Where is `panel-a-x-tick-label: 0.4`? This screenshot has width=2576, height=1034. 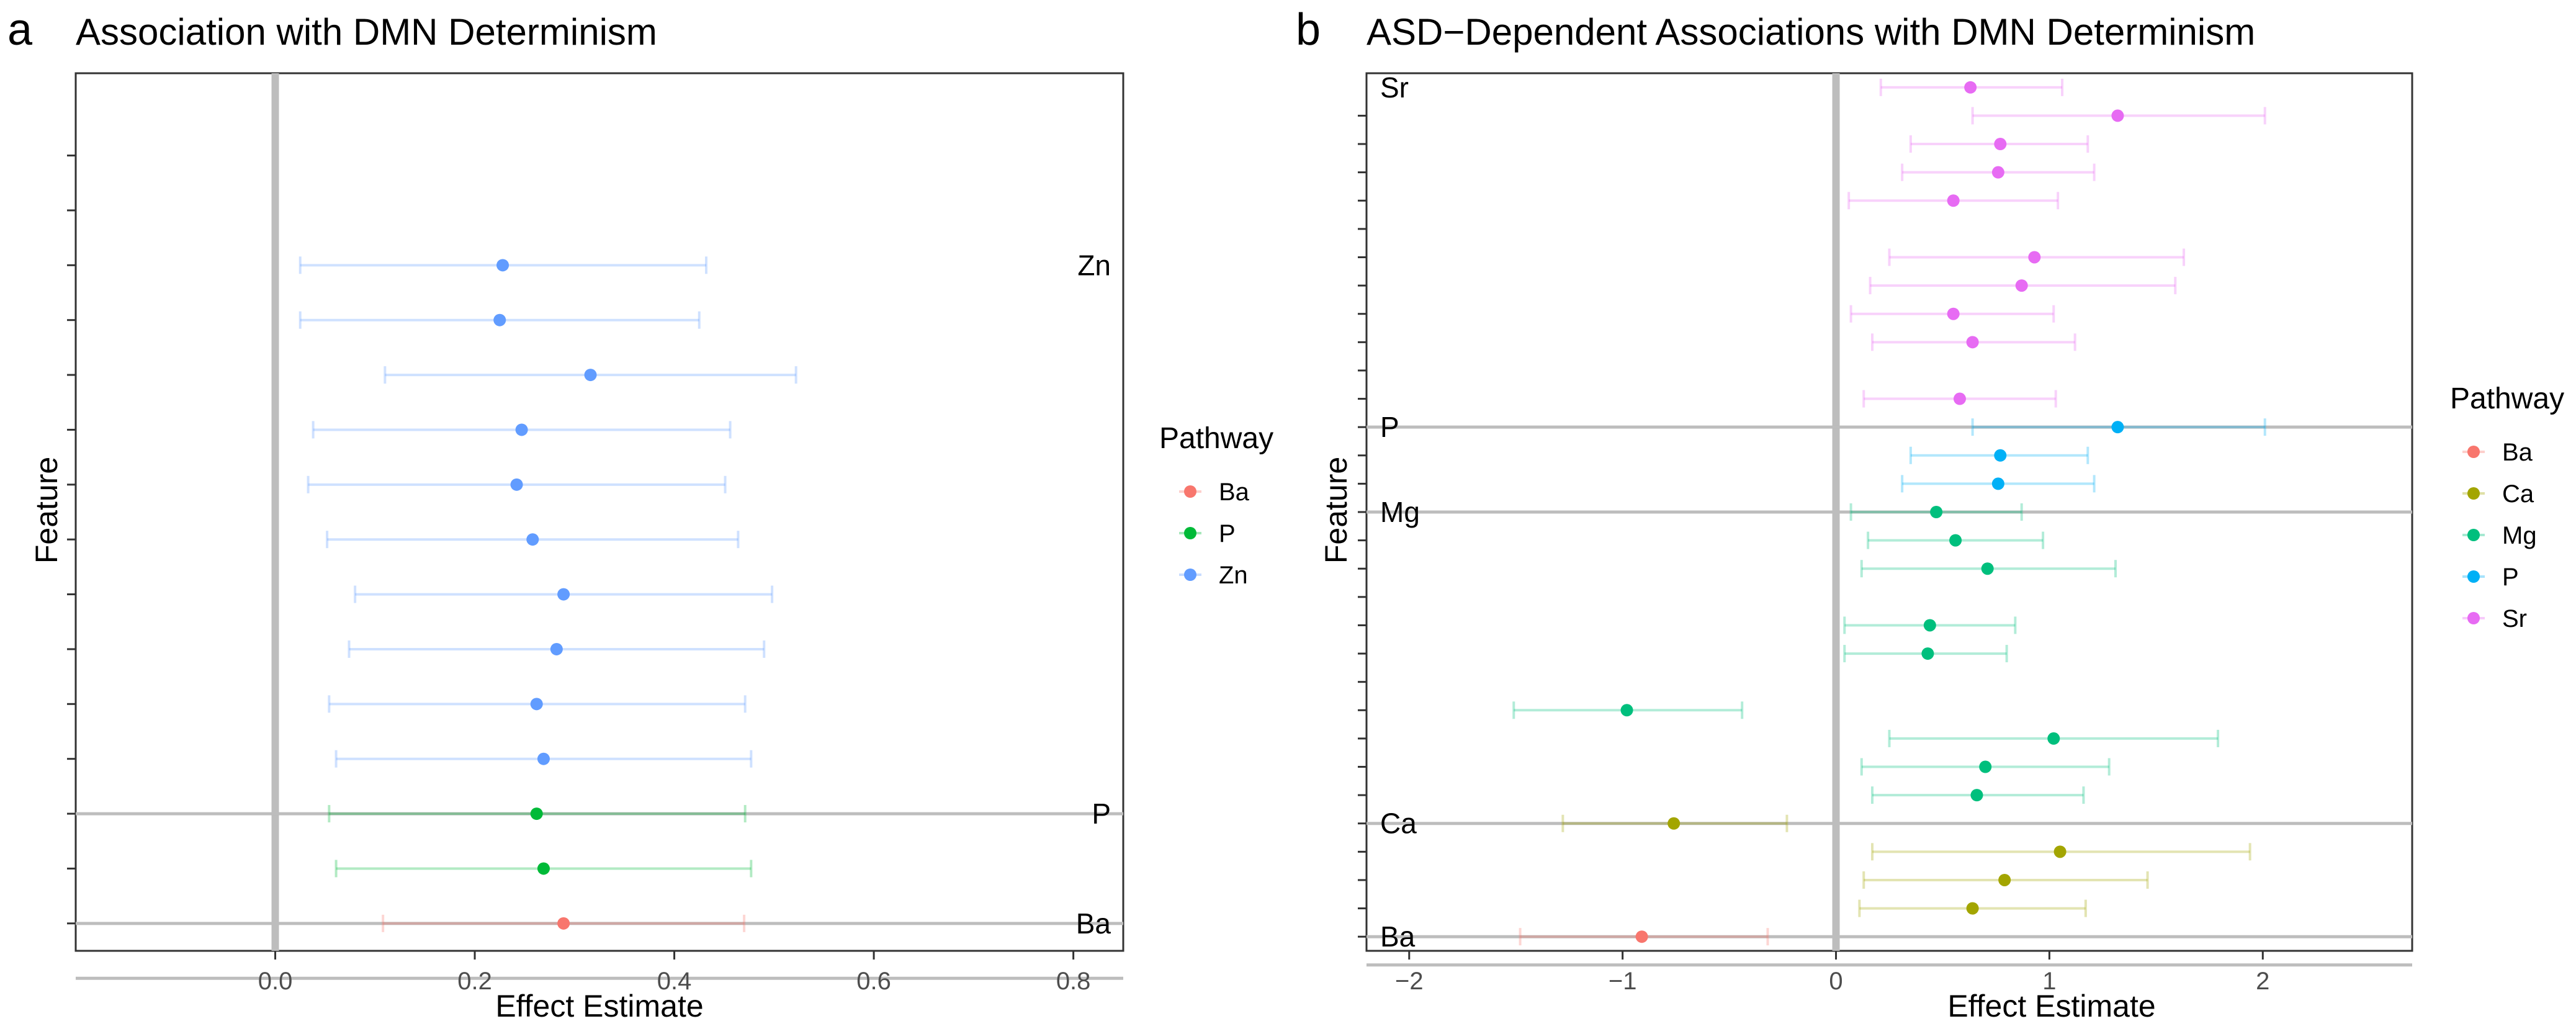
panel-a-x-tick-label: 0.4 is located at coordinates (674, 981).